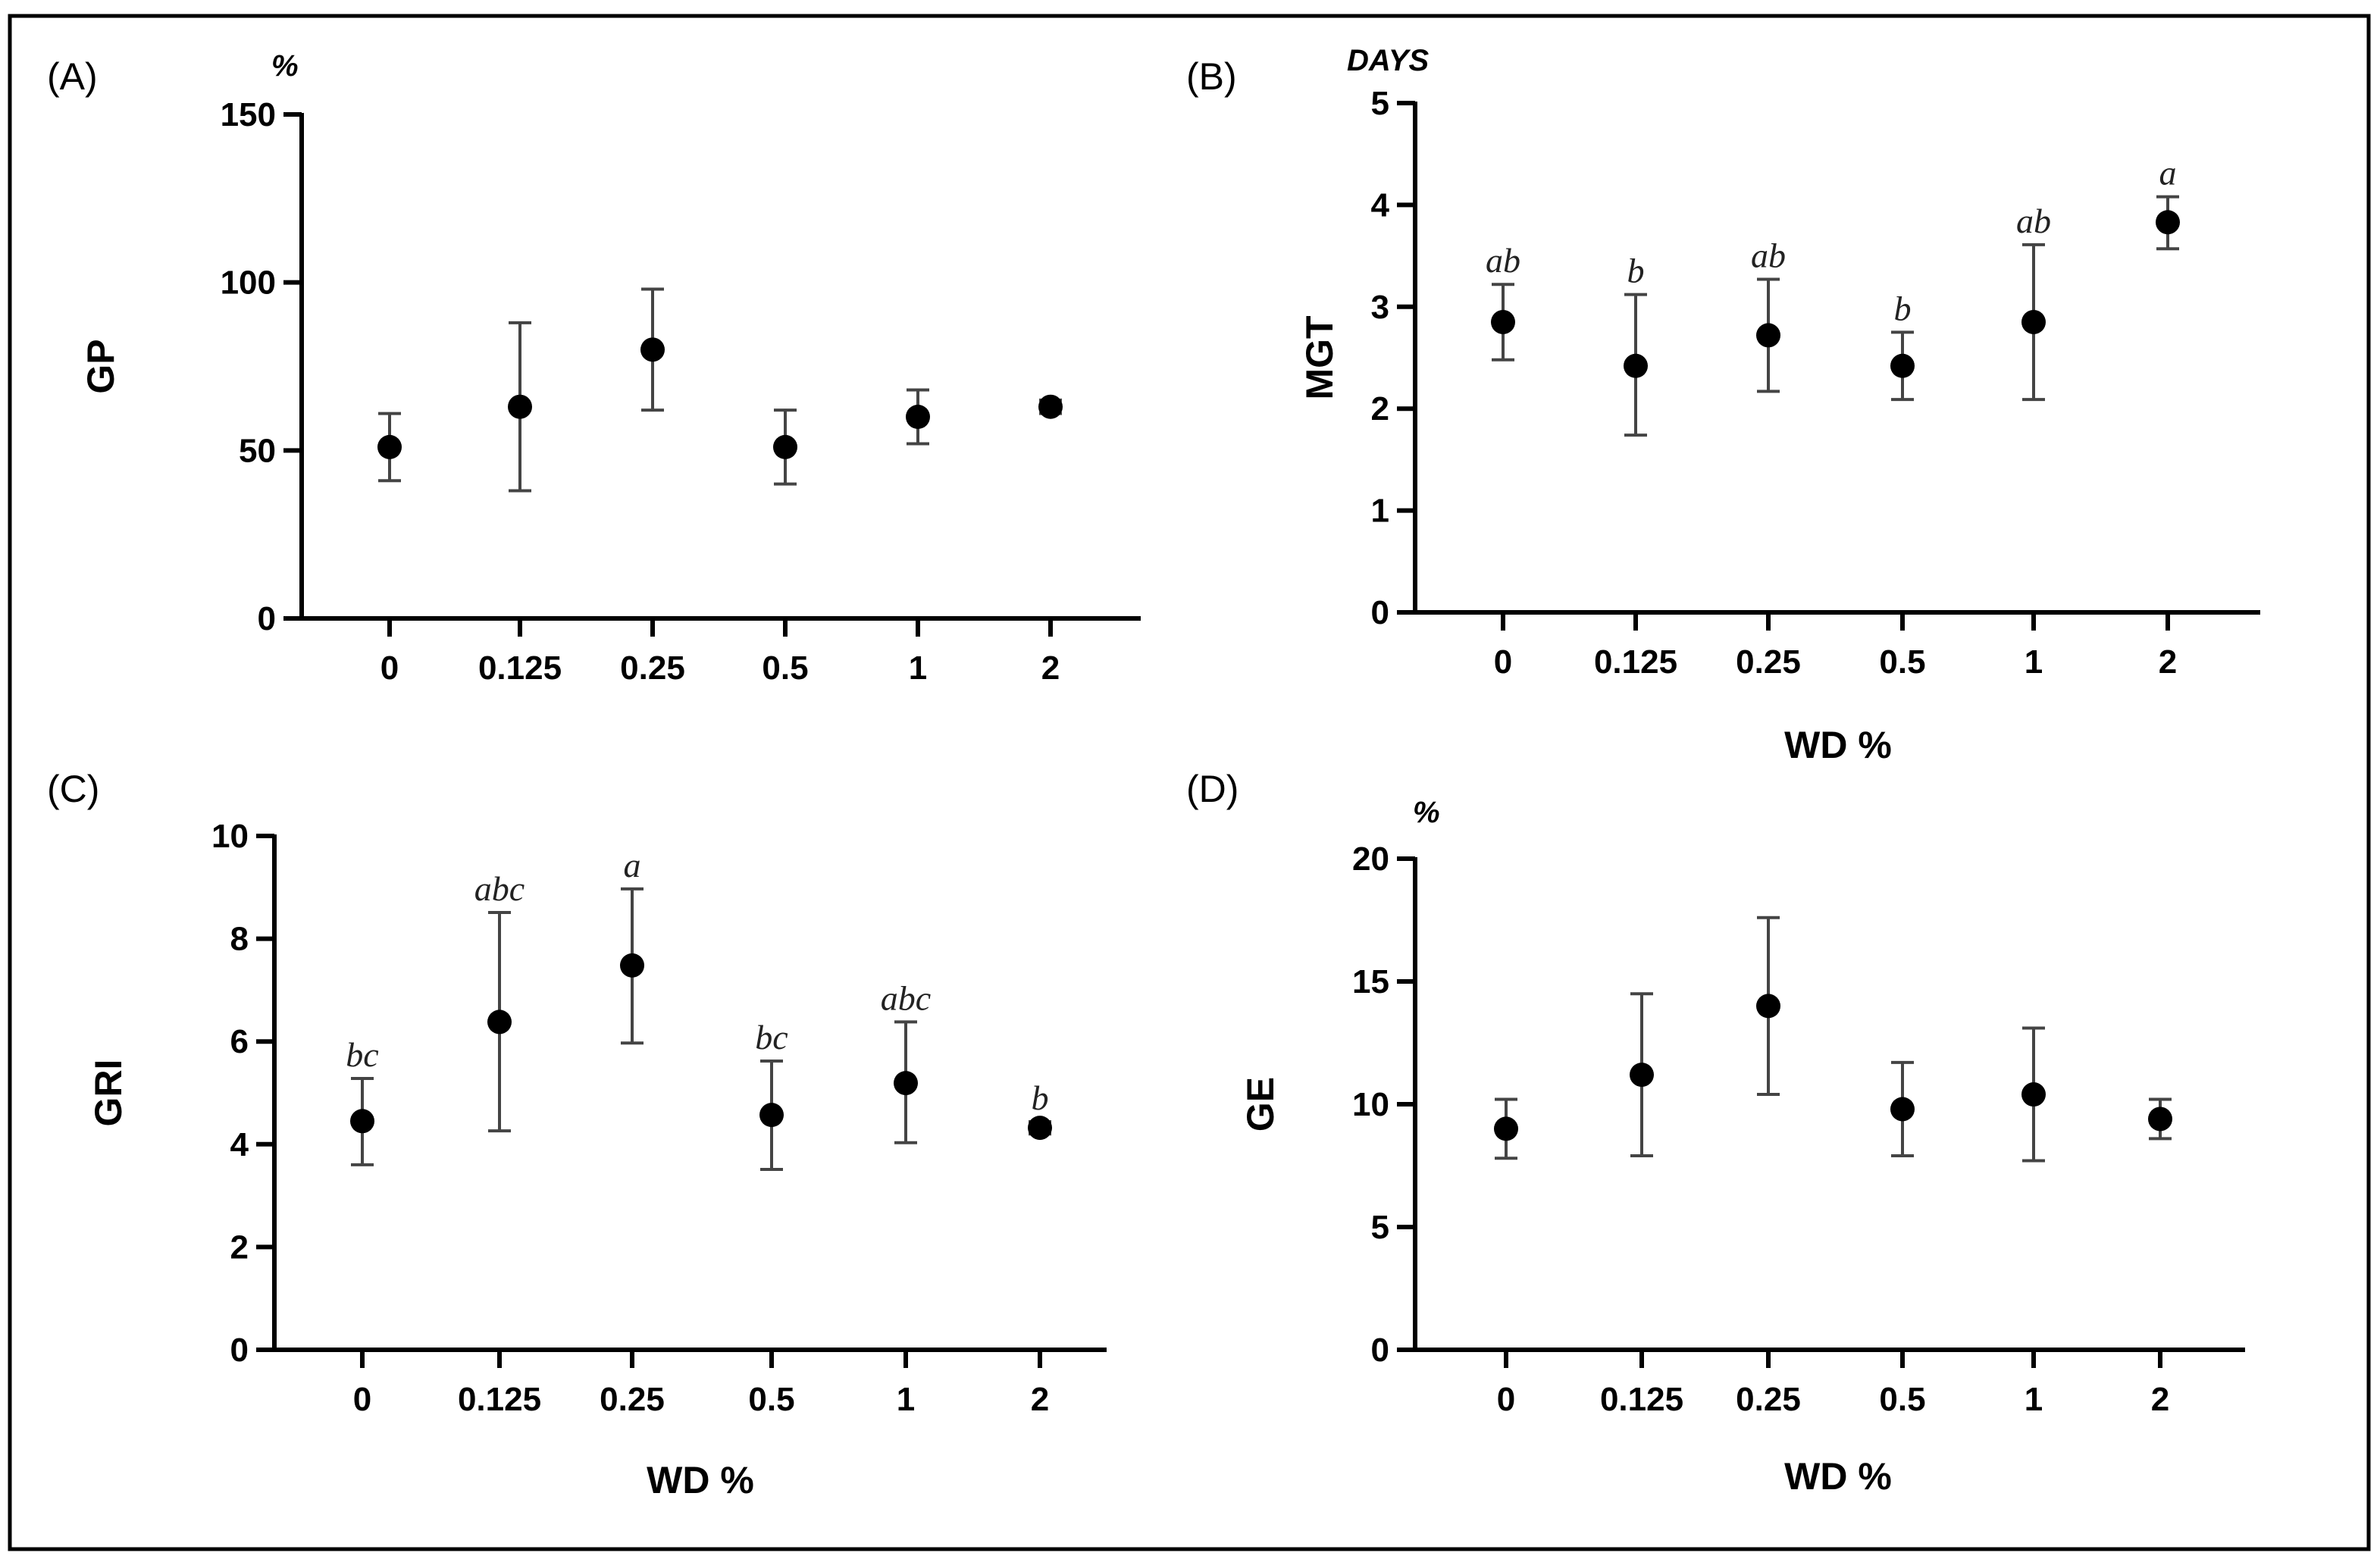  What do you see at coordinates (1371, 859) in the screenshot?
I see `y-tick-label: 20` at bounding box center [1371, 859].